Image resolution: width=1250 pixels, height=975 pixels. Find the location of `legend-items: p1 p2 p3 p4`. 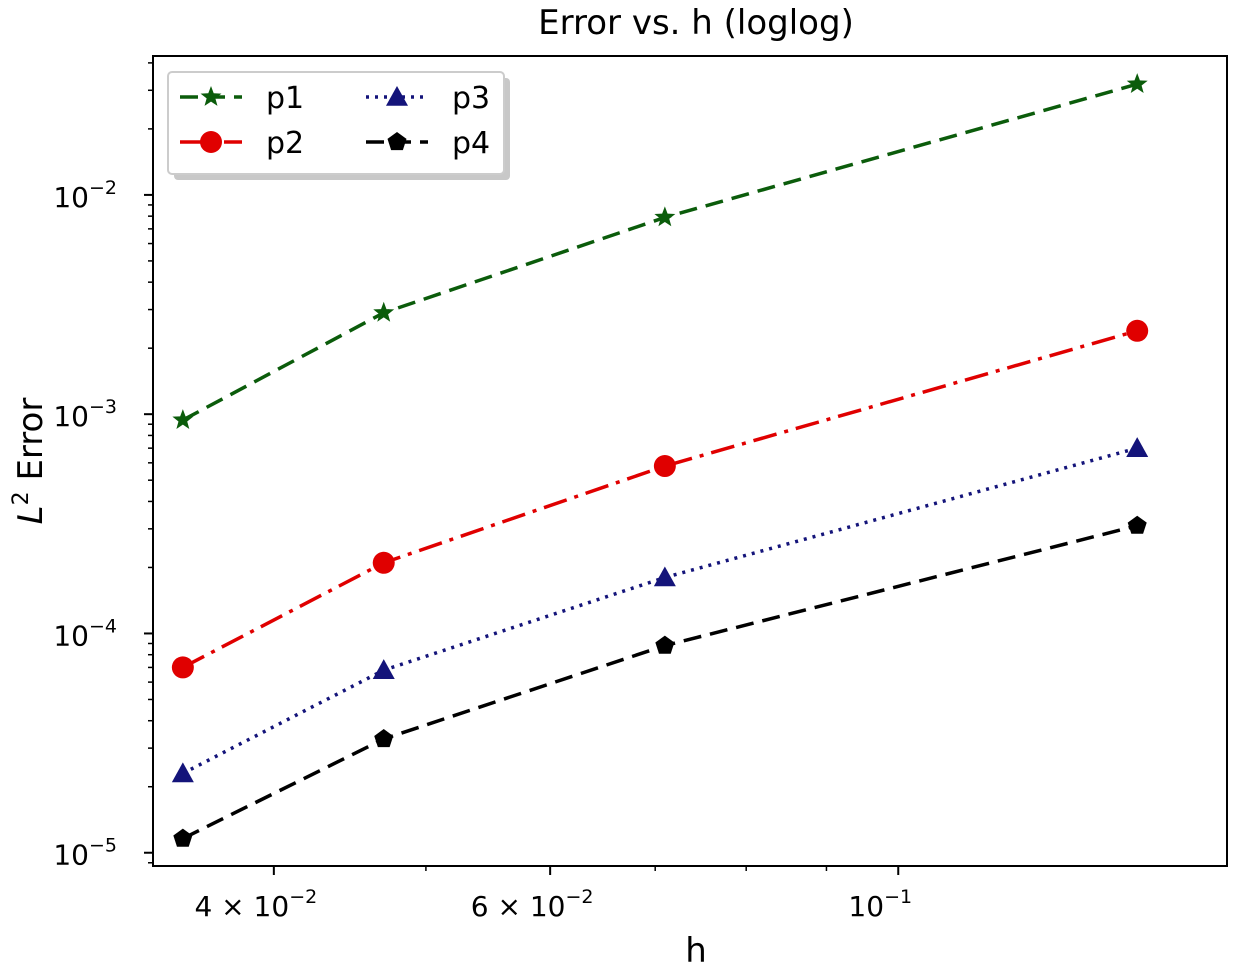

legend-items: p1 p2 p3 p4 is located at coordinates (335, 121).